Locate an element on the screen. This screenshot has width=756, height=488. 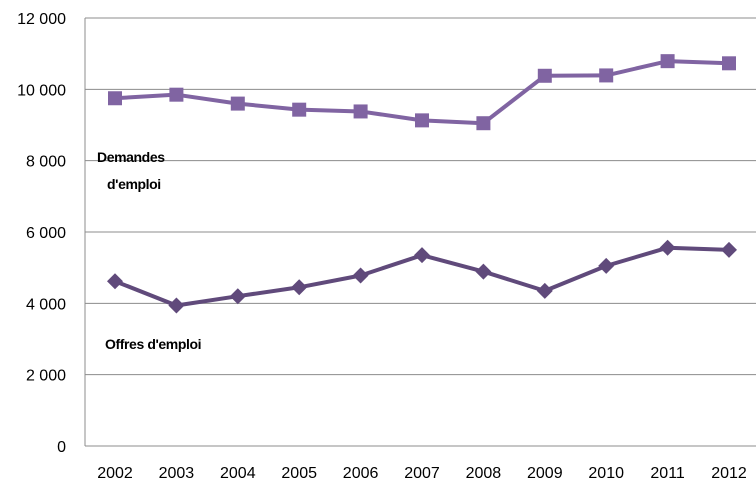
x-tick-label: 2003 is located at coordinates (177, 473).